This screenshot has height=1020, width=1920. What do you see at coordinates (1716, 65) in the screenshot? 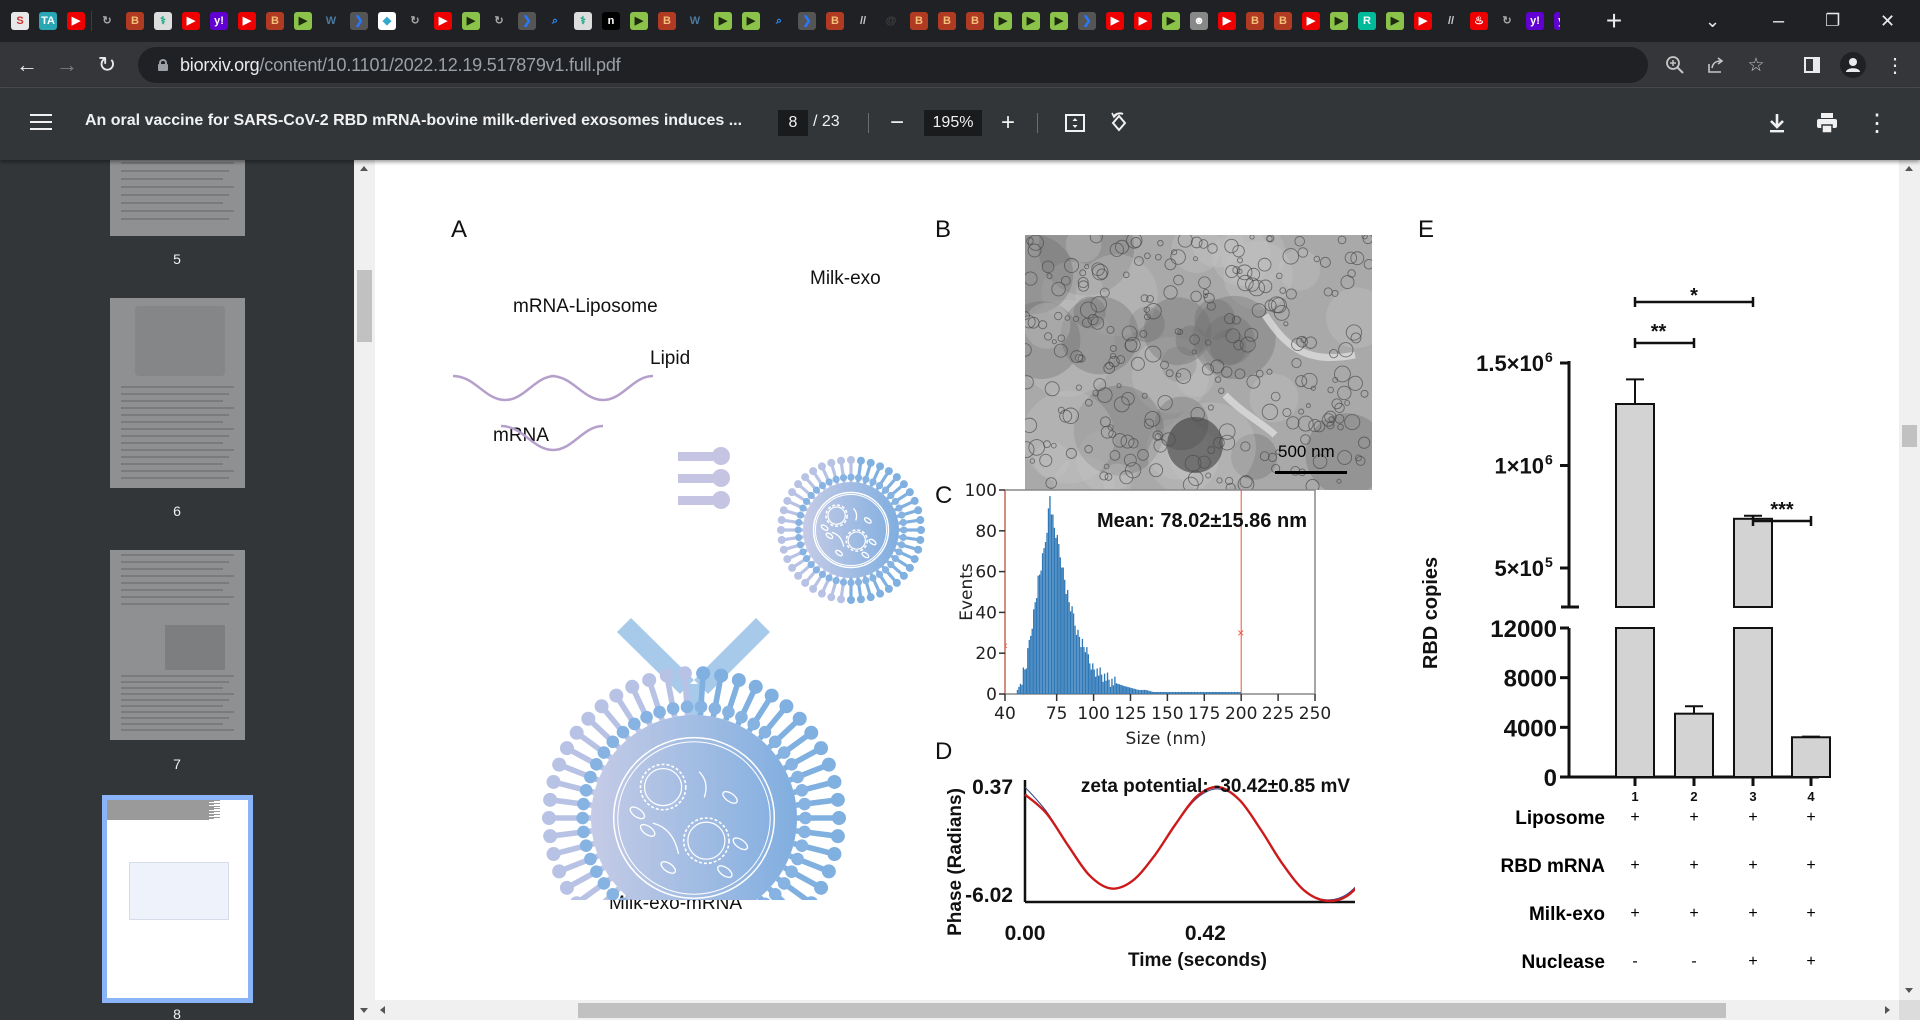
I see `share-button` at bounding box center [1716, 65].